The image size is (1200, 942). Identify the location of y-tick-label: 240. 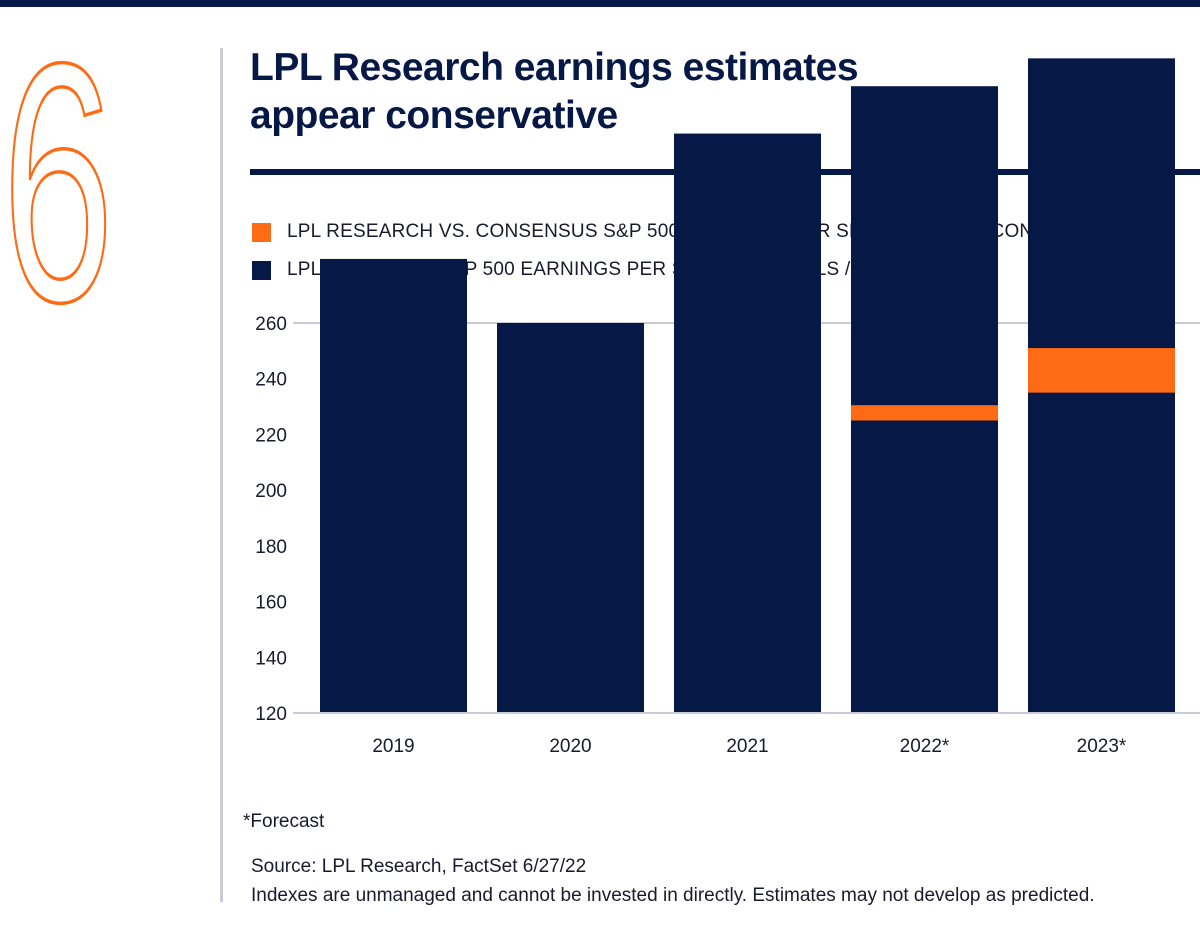
(271, 380).